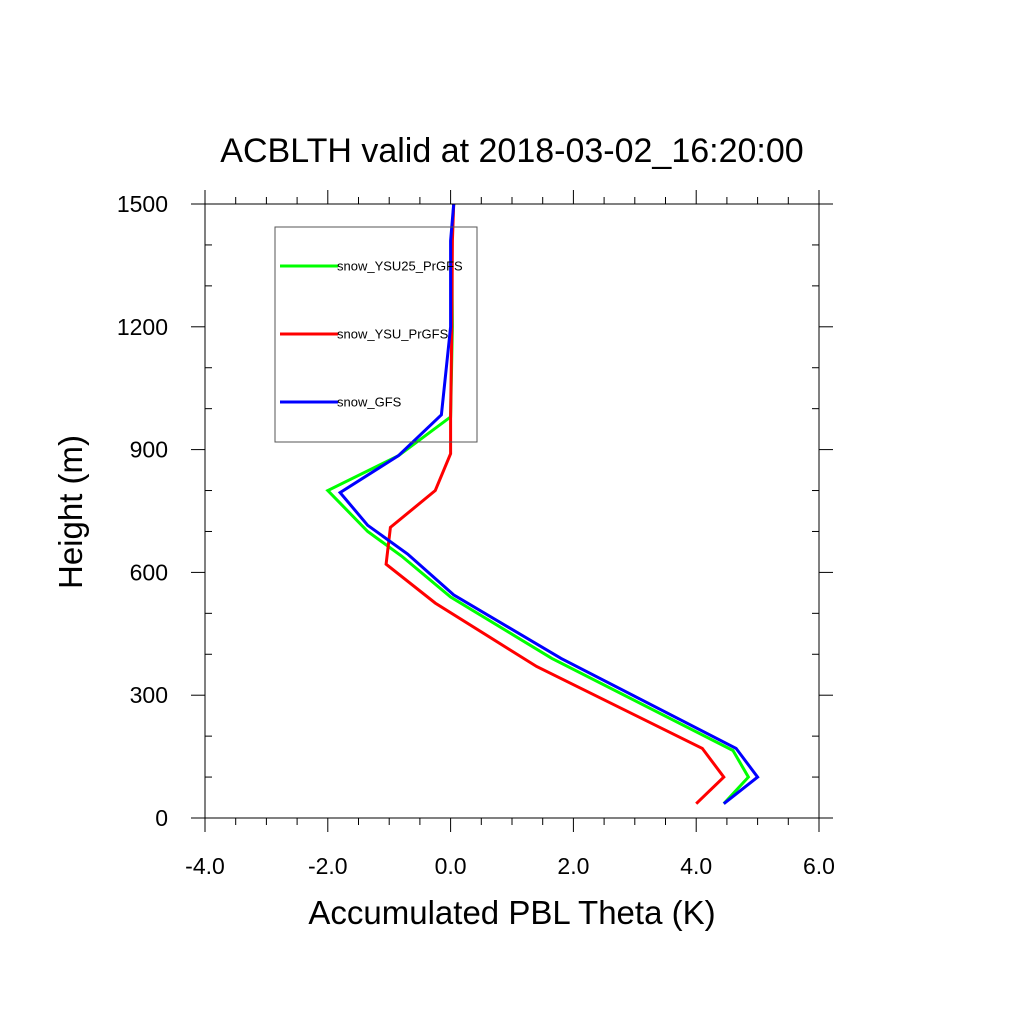 Image resolution: width=1024 pixels, height=1024 pixels. I want to click on y-axis-label: Height (m), so click(70, 512).